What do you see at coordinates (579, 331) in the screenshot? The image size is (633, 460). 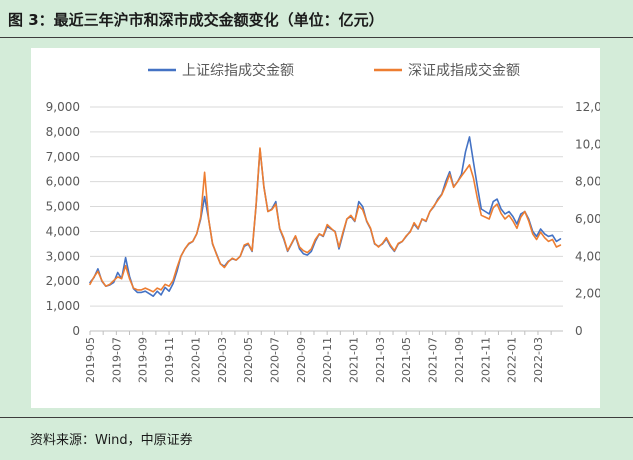 I see `y-right-tick-label: 0` at bounding box center [579, 331].